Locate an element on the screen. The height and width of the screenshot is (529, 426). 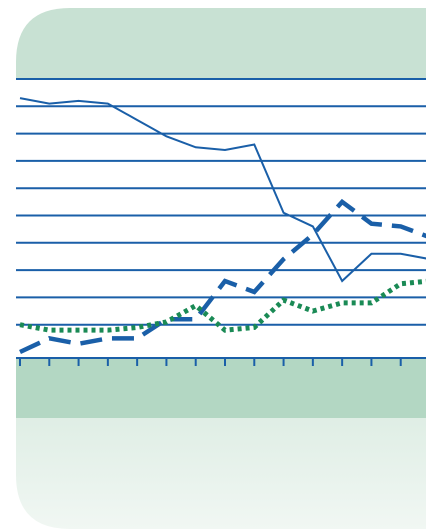
axis-band is located at coordinates (221, 388).